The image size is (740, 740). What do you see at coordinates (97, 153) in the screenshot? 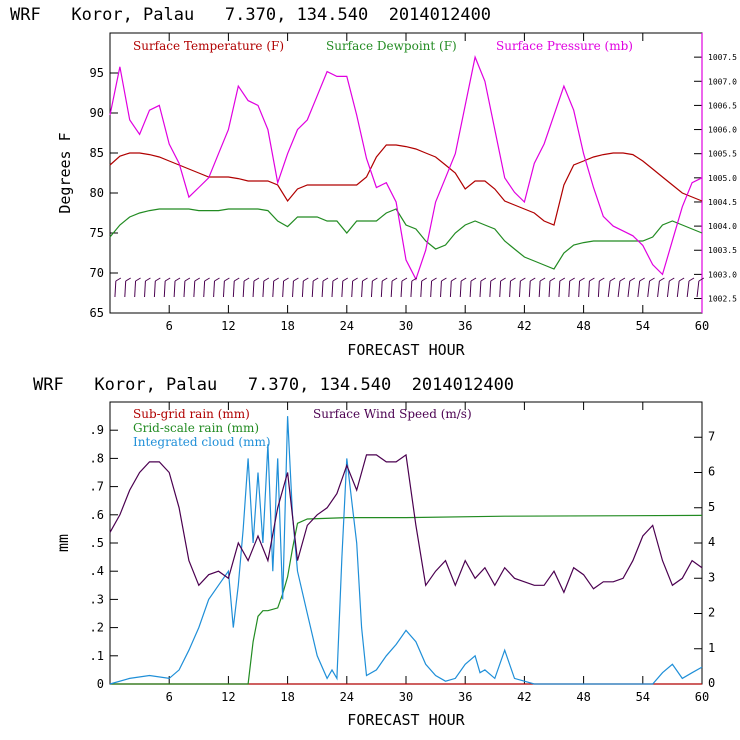
I see `top-y-tick-label: 85` at bounding box center [97, 153].